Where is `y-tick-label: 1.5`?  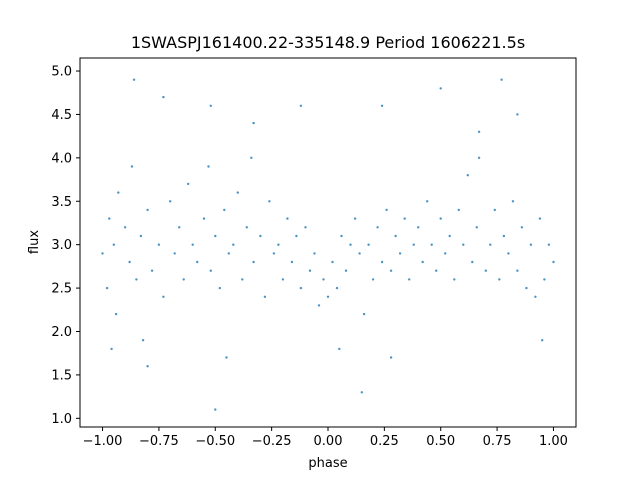 y-tick-label: 1.5 is located at coordinates (61, 375).